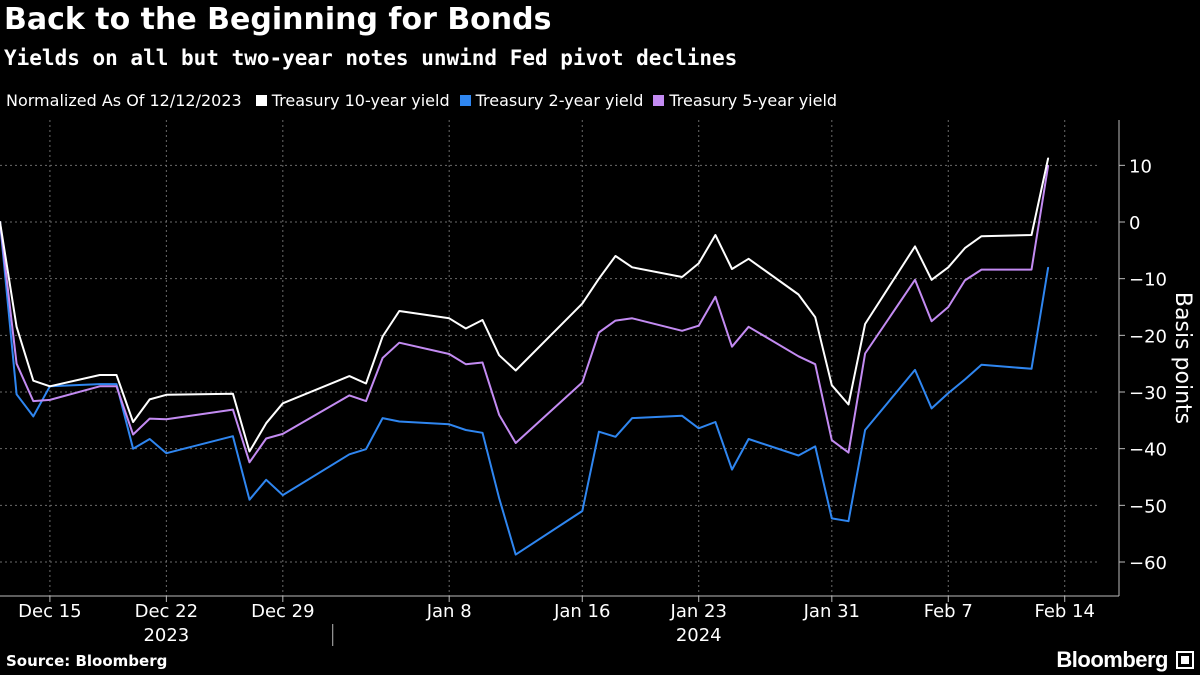  What do you see at coordinates (753, 100) in the screenshot?
I see `legend-label-five-year: Treasury 5-year yield` at bounding box center [753, 100].